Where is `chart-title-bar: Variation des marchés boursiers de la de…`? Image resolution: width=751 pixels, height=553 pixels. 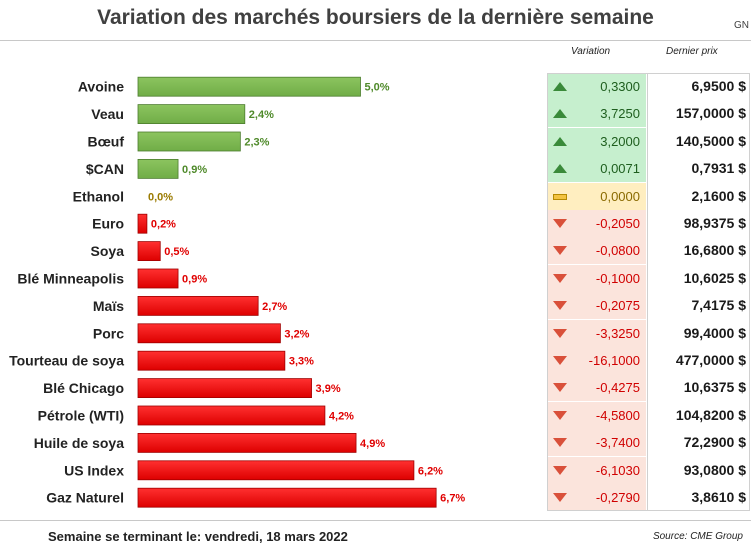 chart-title-bar: Variation des marchés boursiers de la de… is located at coordinates (375, 20).